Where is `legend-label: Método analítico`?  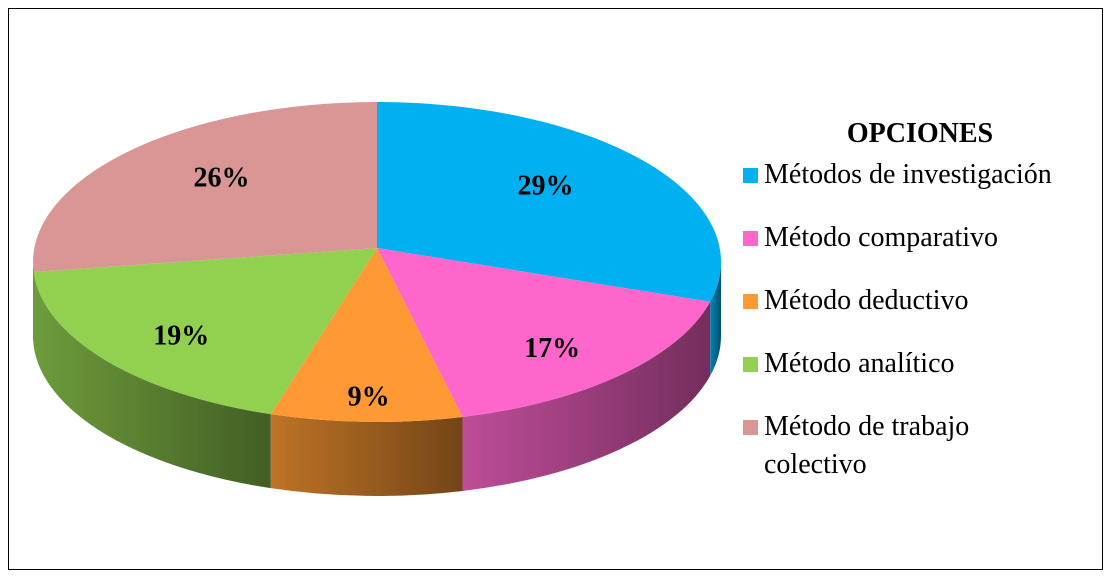 legend-label: Método analítico is located at coordinates (859, 363).